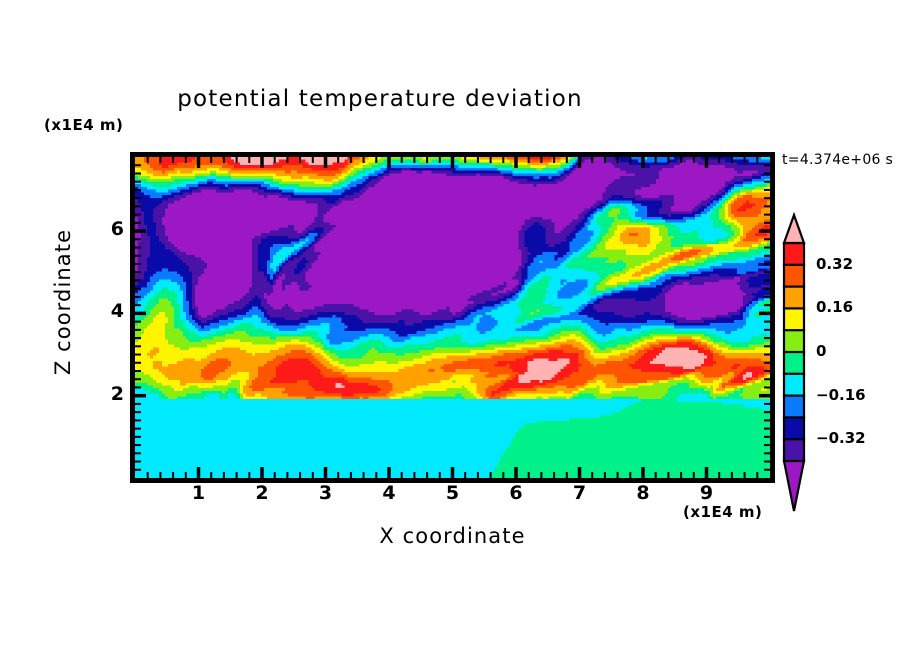 This screenshot has width=904, height=654. Describe the element at coordinates (723, 512) in the screenshot. I see `x-axis-unit-label: (x1E4 m)` at that location.